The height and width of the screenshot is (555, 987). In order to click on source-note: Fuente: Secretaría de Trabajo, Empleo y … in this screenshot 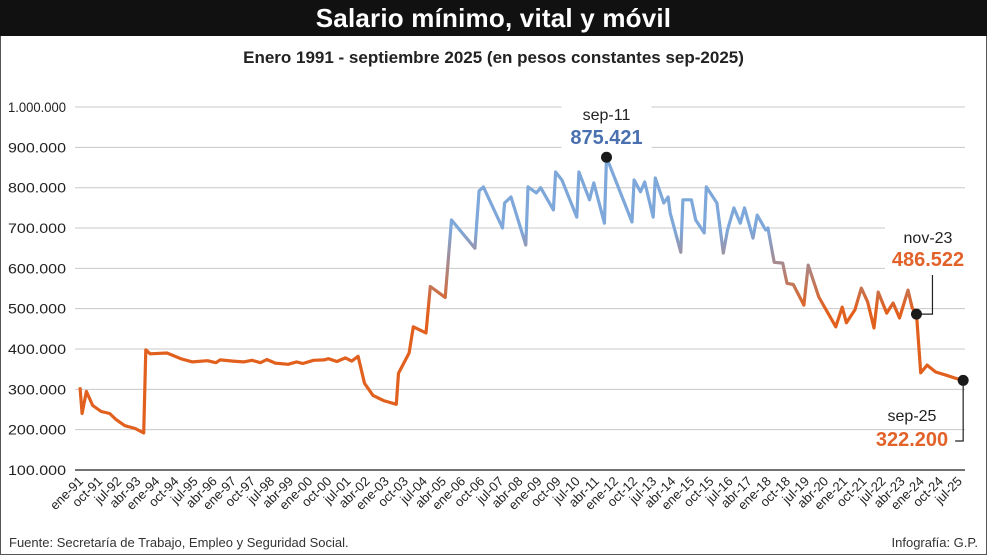, I will do `click(179, 542)`.